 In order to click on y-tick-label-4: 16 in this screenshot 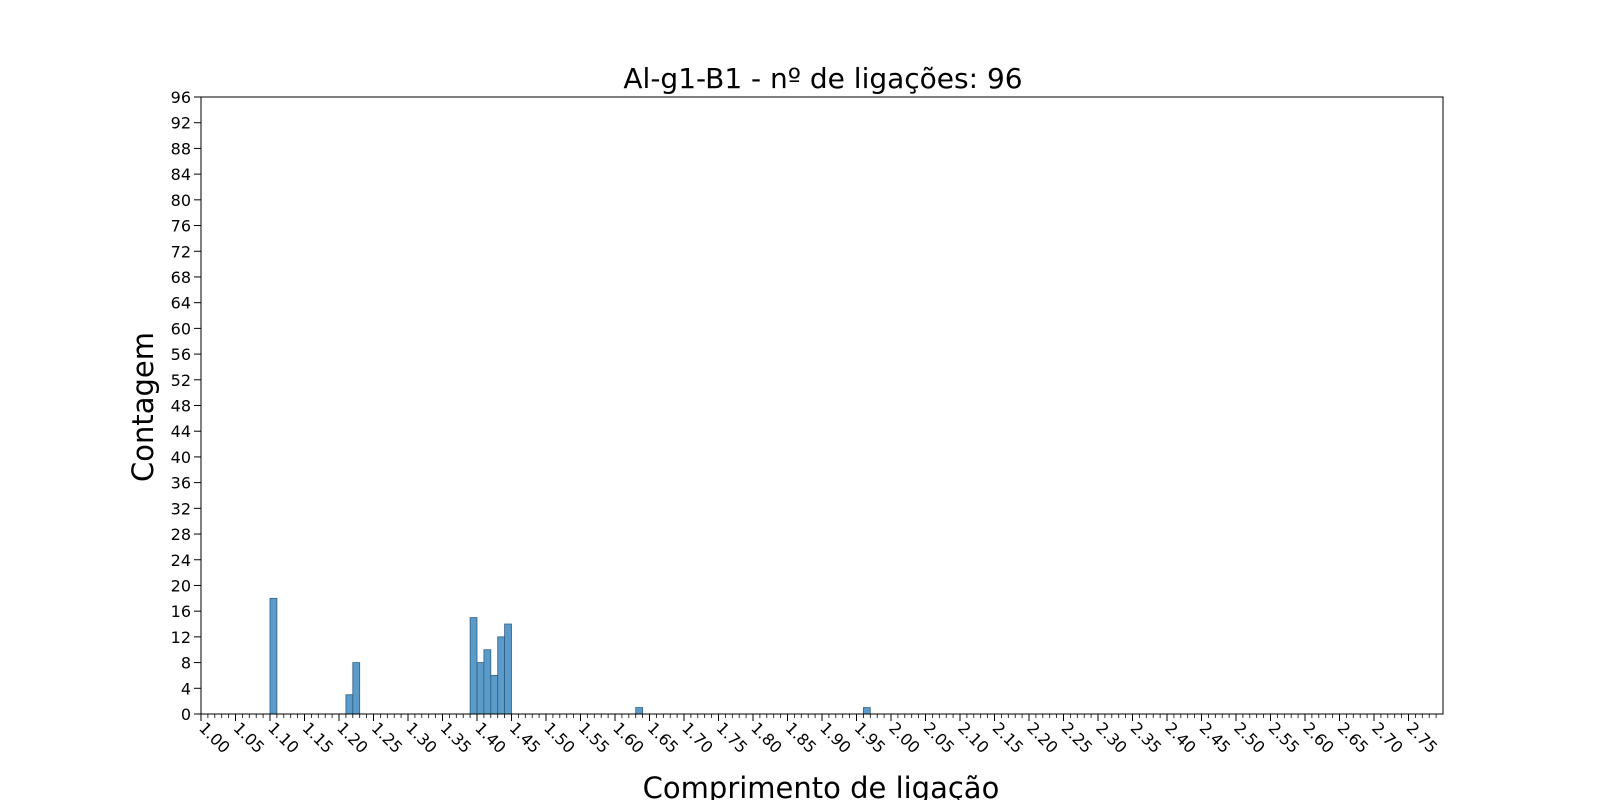, I will do `click(181, 611)`.